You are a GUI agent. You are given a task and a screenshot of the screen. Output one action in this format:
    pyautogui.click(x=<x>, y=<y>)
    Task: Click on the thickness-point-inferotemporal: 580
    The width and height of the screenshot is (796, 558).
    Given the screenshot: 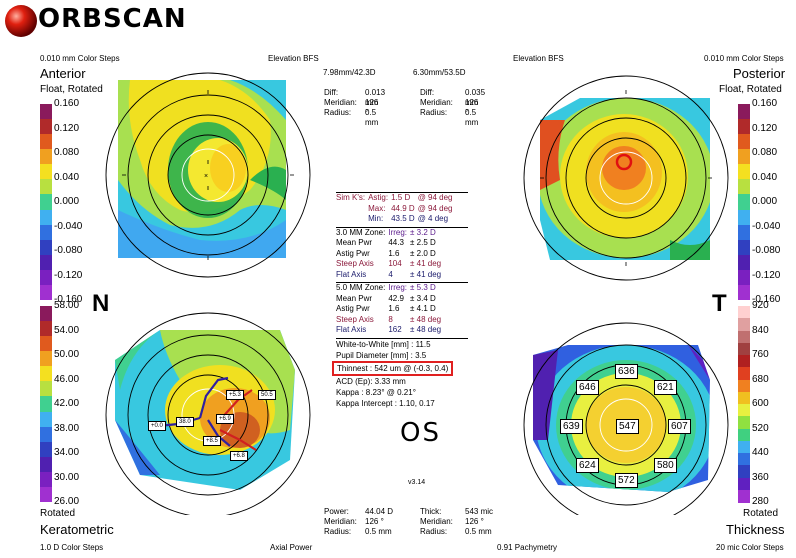 What is the action you would take?
    pyautogui.click(x=665, y=465)
    